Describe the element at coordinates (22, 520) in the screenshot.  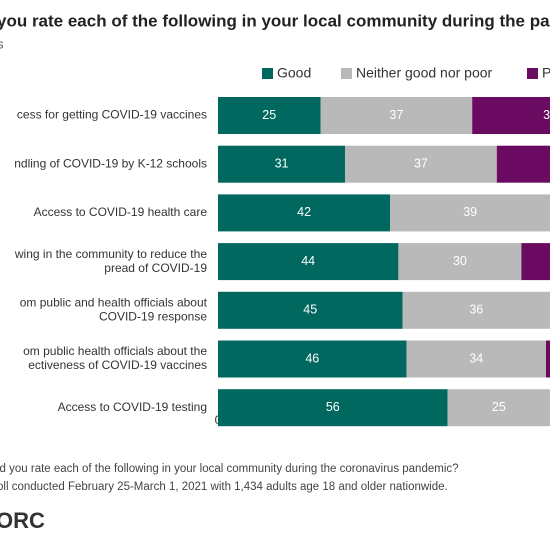
I see `logo: ORC` at that location.